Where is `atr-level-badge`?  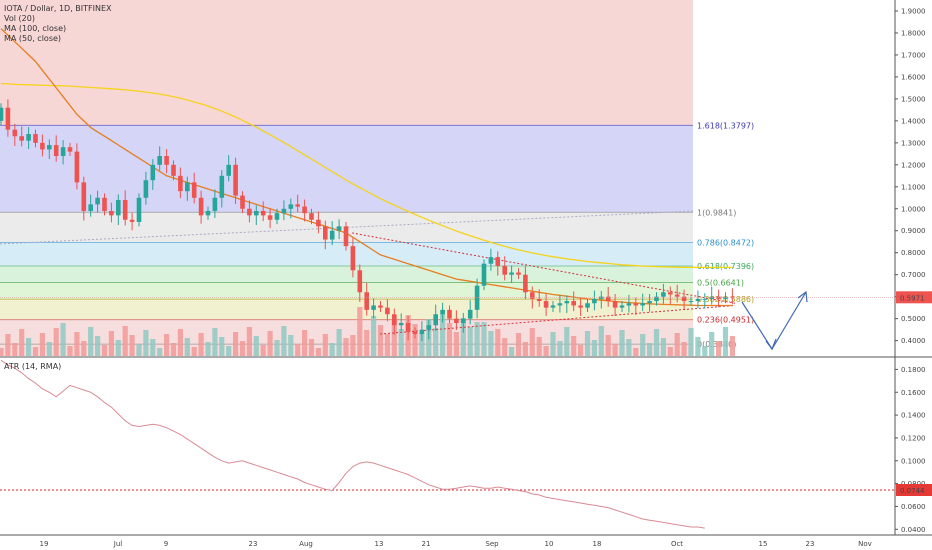
atr-level-badge is located at coordinates (914, 490).